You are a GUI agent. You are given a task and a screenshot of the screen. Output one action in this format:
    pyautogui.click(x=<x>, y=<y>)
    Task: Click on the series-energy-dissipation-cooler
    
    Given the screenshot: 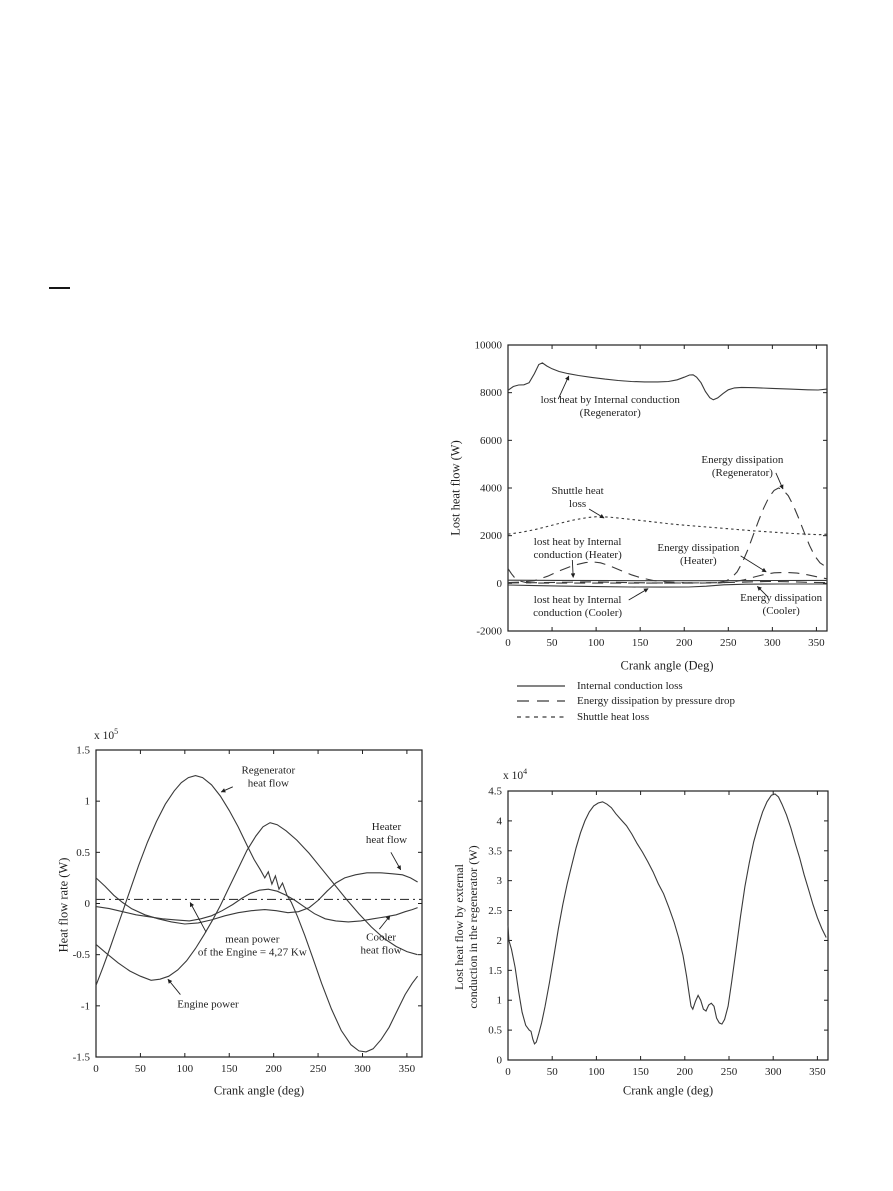 What is the action you would take?
    pyautogui.click(x=667, y=582)
    